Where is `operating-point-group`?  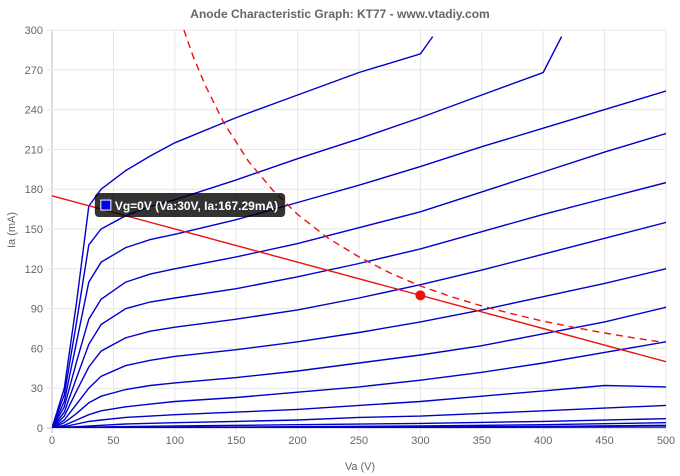 operating-point-group is located at coordinates (420, 295).